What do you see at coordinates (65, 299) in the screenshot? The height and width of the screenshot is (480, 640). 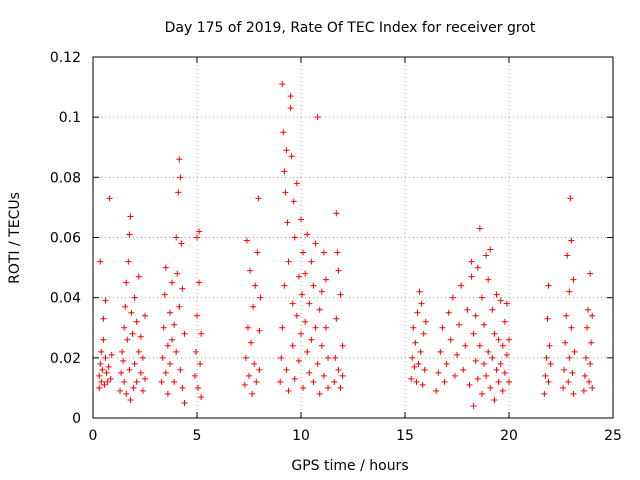 I see `y-tick-label: 0.04` at bounding box center [65, 299].